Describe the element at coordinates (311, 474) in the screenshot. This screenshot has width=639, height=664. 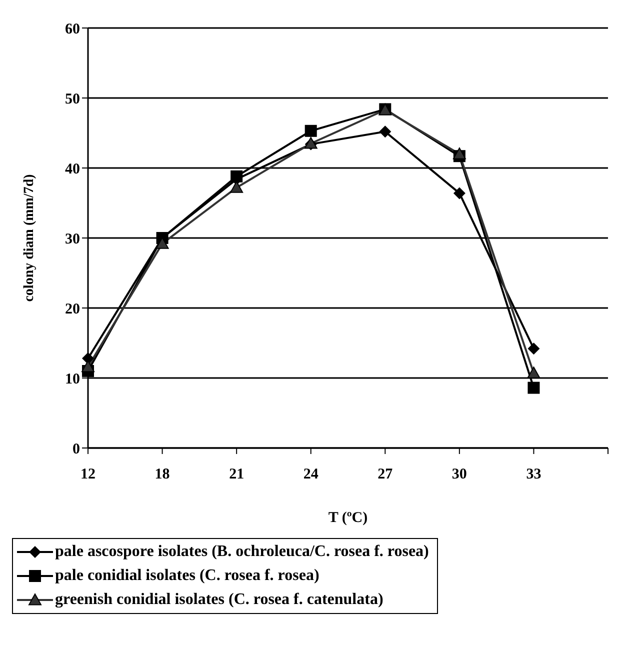
I see `x-tick-label: 24` at that location.